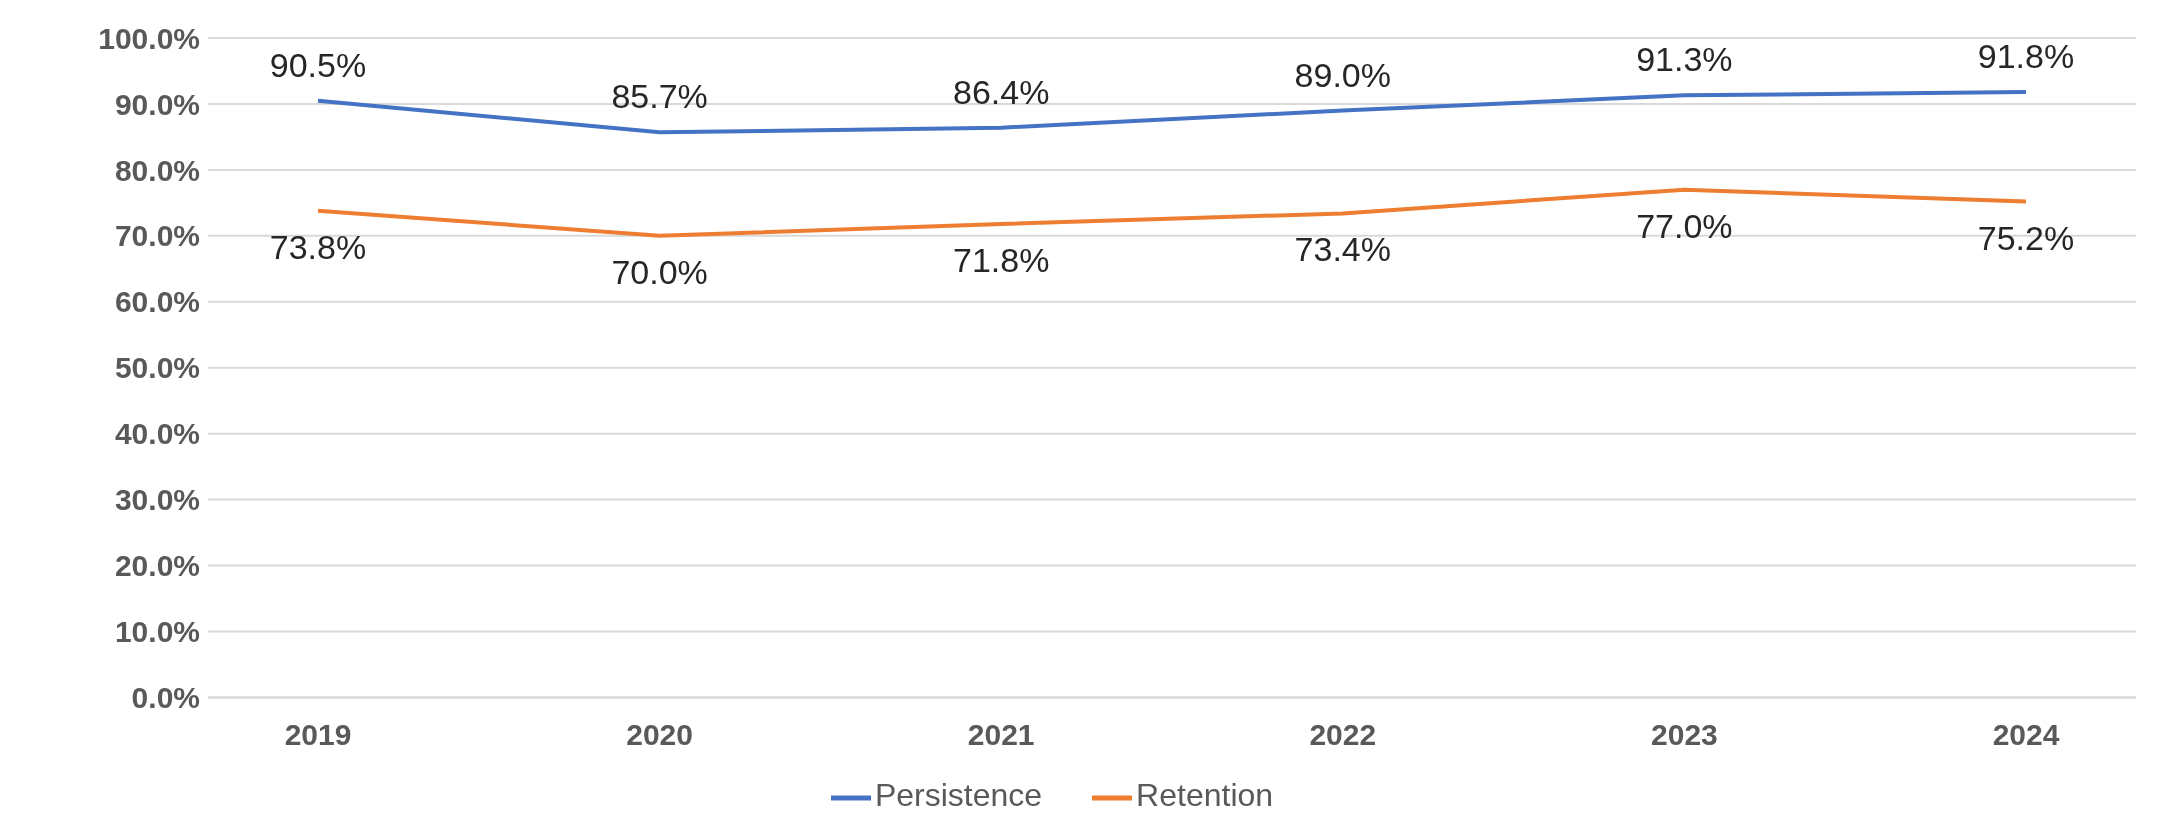  I want to click on y-tick-label: 40.0%, so click(157, 434).